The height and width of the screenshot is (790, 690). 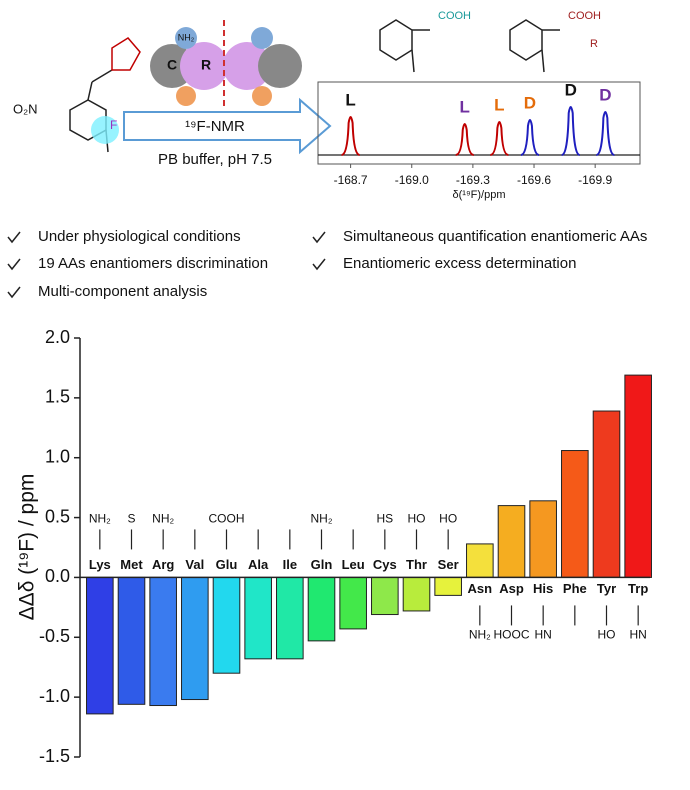 What do you see at coordinates (575, 588) in the screenshot?
I see `category-label: Phe` at bounding box center [575, 588].